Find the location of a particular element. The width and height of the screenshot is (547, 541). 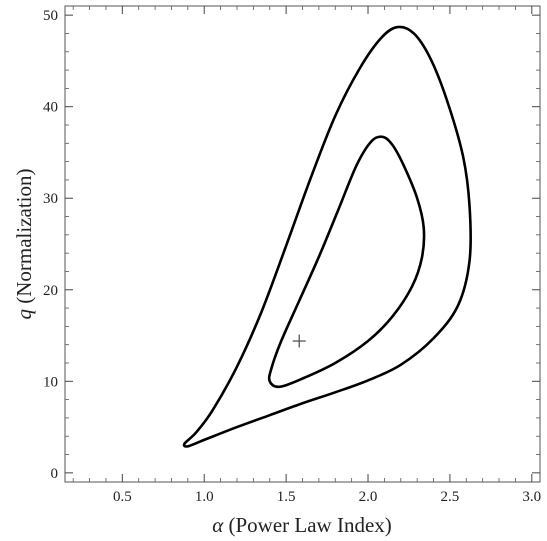

x-axis-label: α (Power Law Index) is located at coordinates (302, 525).